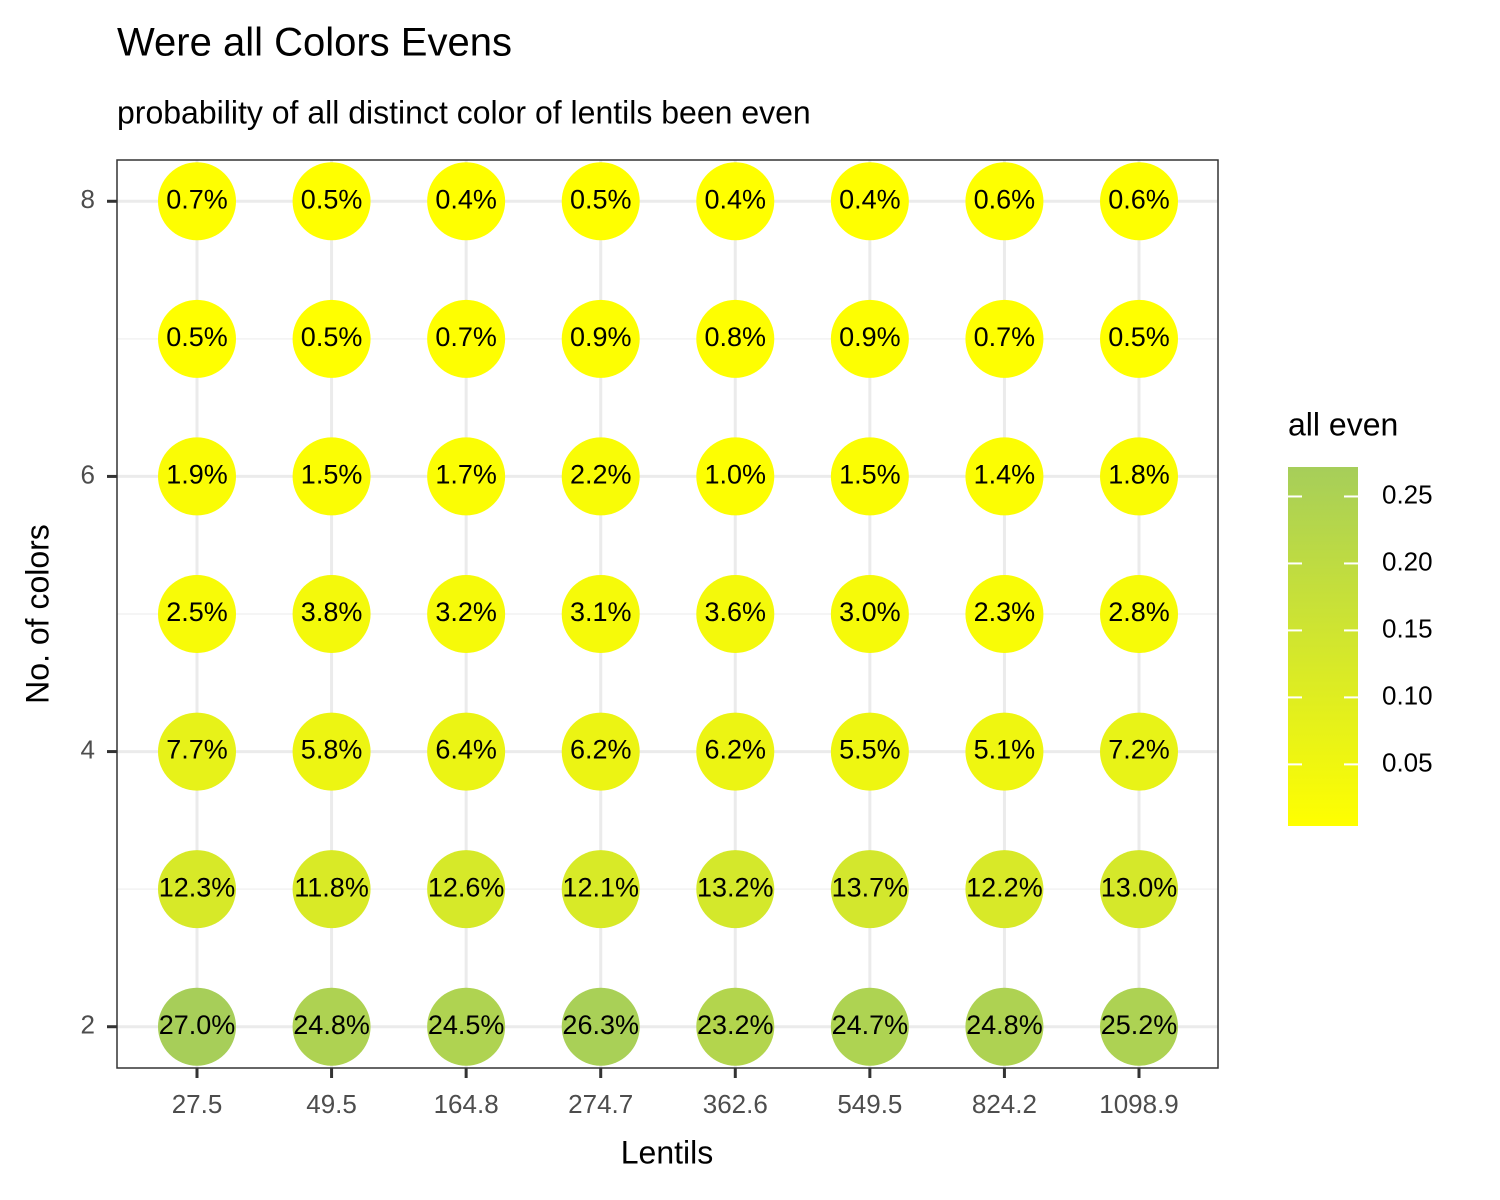 The height and width of the screenshot is (1200, 1500). Describe the element at coordinates (1407, 695) in the screenshot. I see `colorbar-tick-label: 0.10` at that location.